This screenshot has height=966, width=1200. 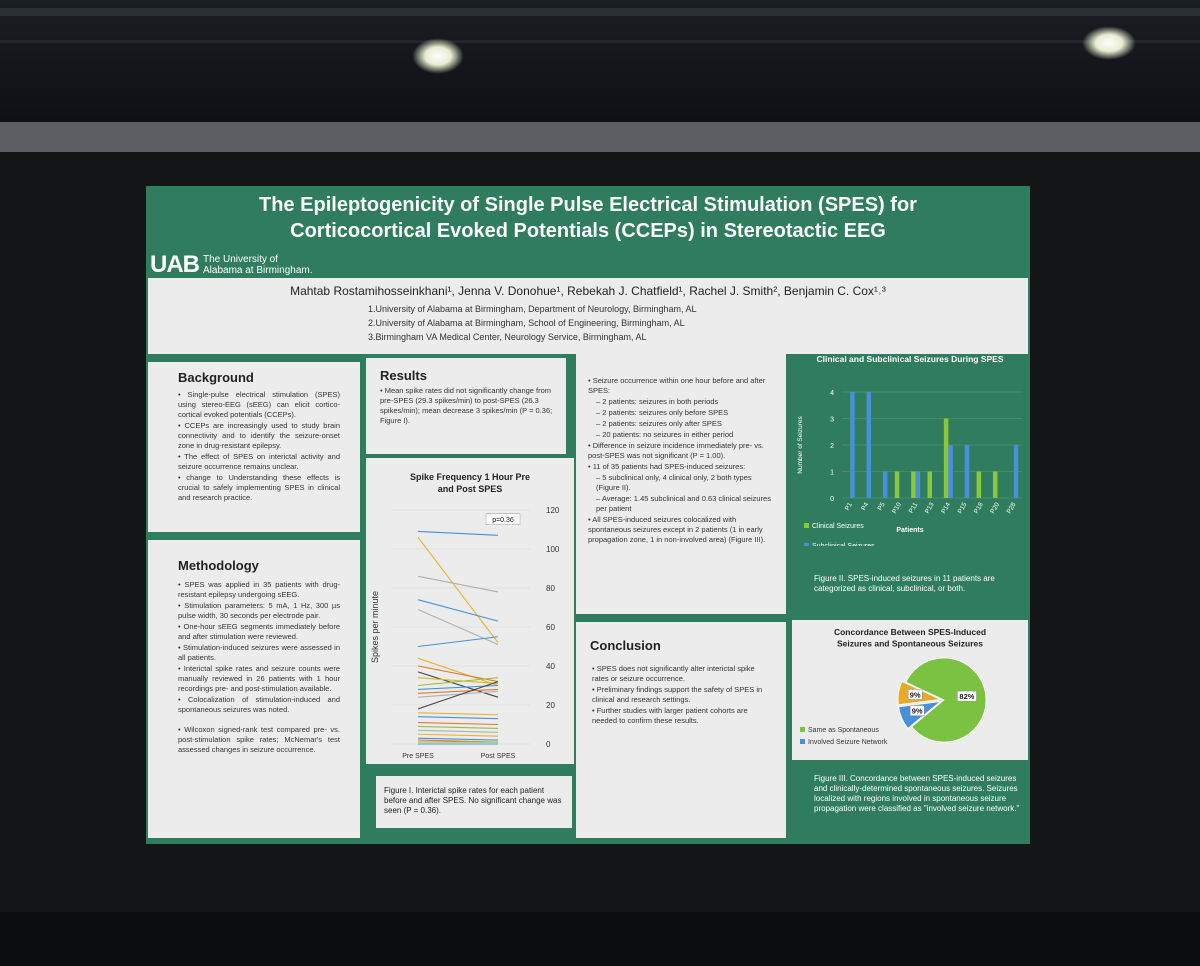 I want to click on y-axis-label: Number of Seizures, so click(x=800, y=445).